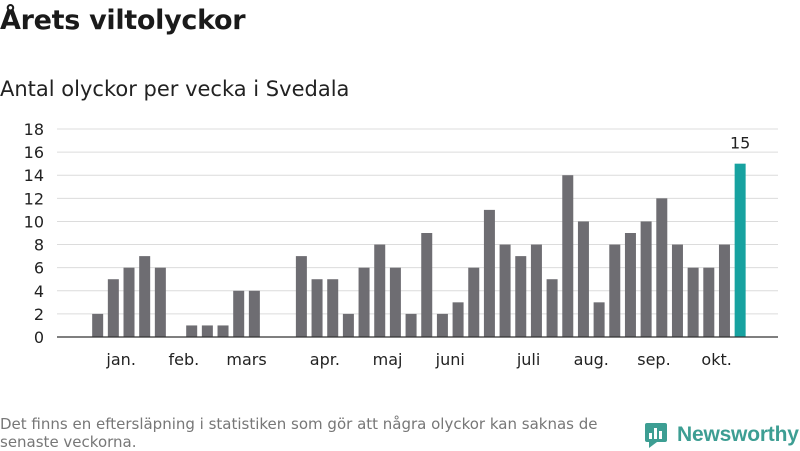  Describe the element at coordinates (34, 221) in the screenshot. I see `y-tick-label: 10` at that location.